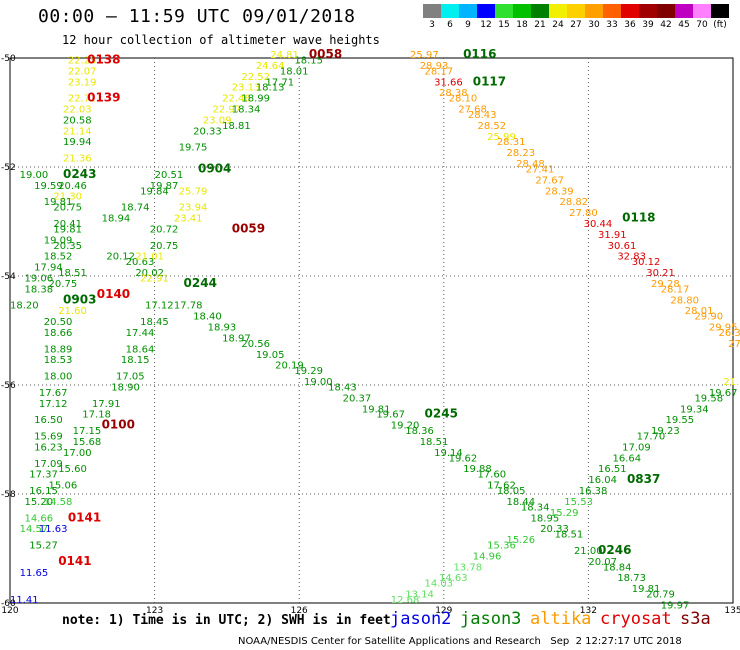 Image resolution: width=740 pixels, height=650 pixels. Describe the element at coordinates (573, 202) in the screenshot. I see `wave-height-label: 28.82` at that location.